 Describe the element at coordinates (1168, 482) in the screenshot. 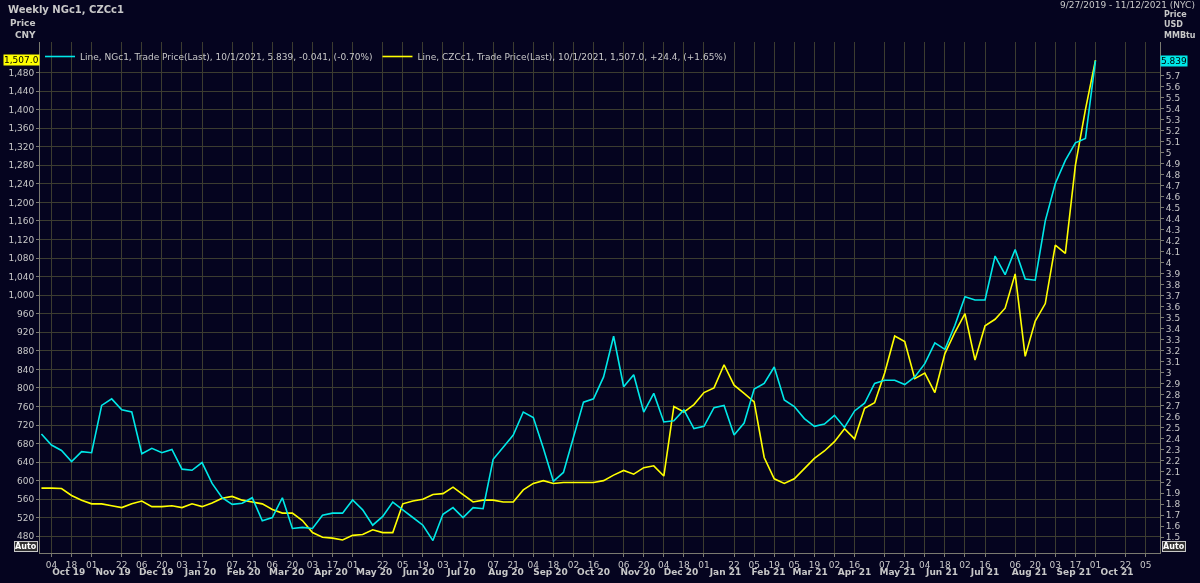

I see `y2-tick-label: 2` at that location.